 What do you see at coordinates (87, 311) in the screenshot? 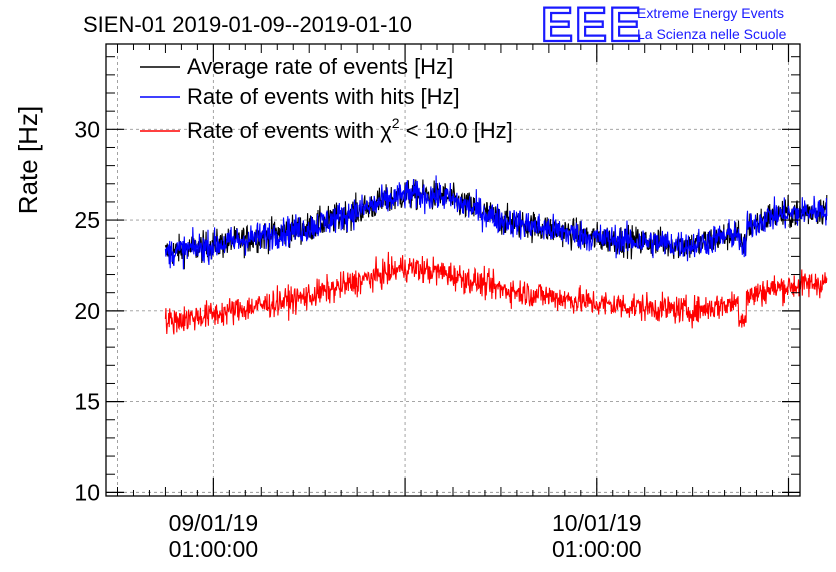
I see `y-tick-label: 20` at bounding box center [87, 311].